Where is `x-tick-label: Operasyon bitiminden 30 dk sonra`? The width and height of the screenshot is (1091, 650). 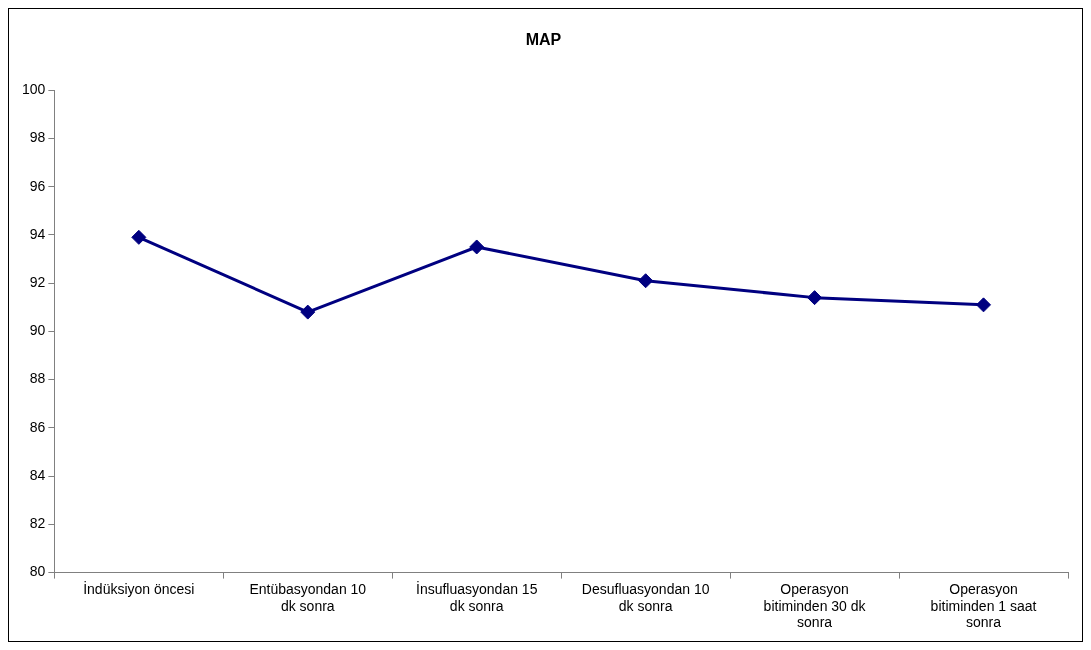
x-tick-label: Operasyon bitiminden 30 dk sonra is located at coordinates (815, 605).